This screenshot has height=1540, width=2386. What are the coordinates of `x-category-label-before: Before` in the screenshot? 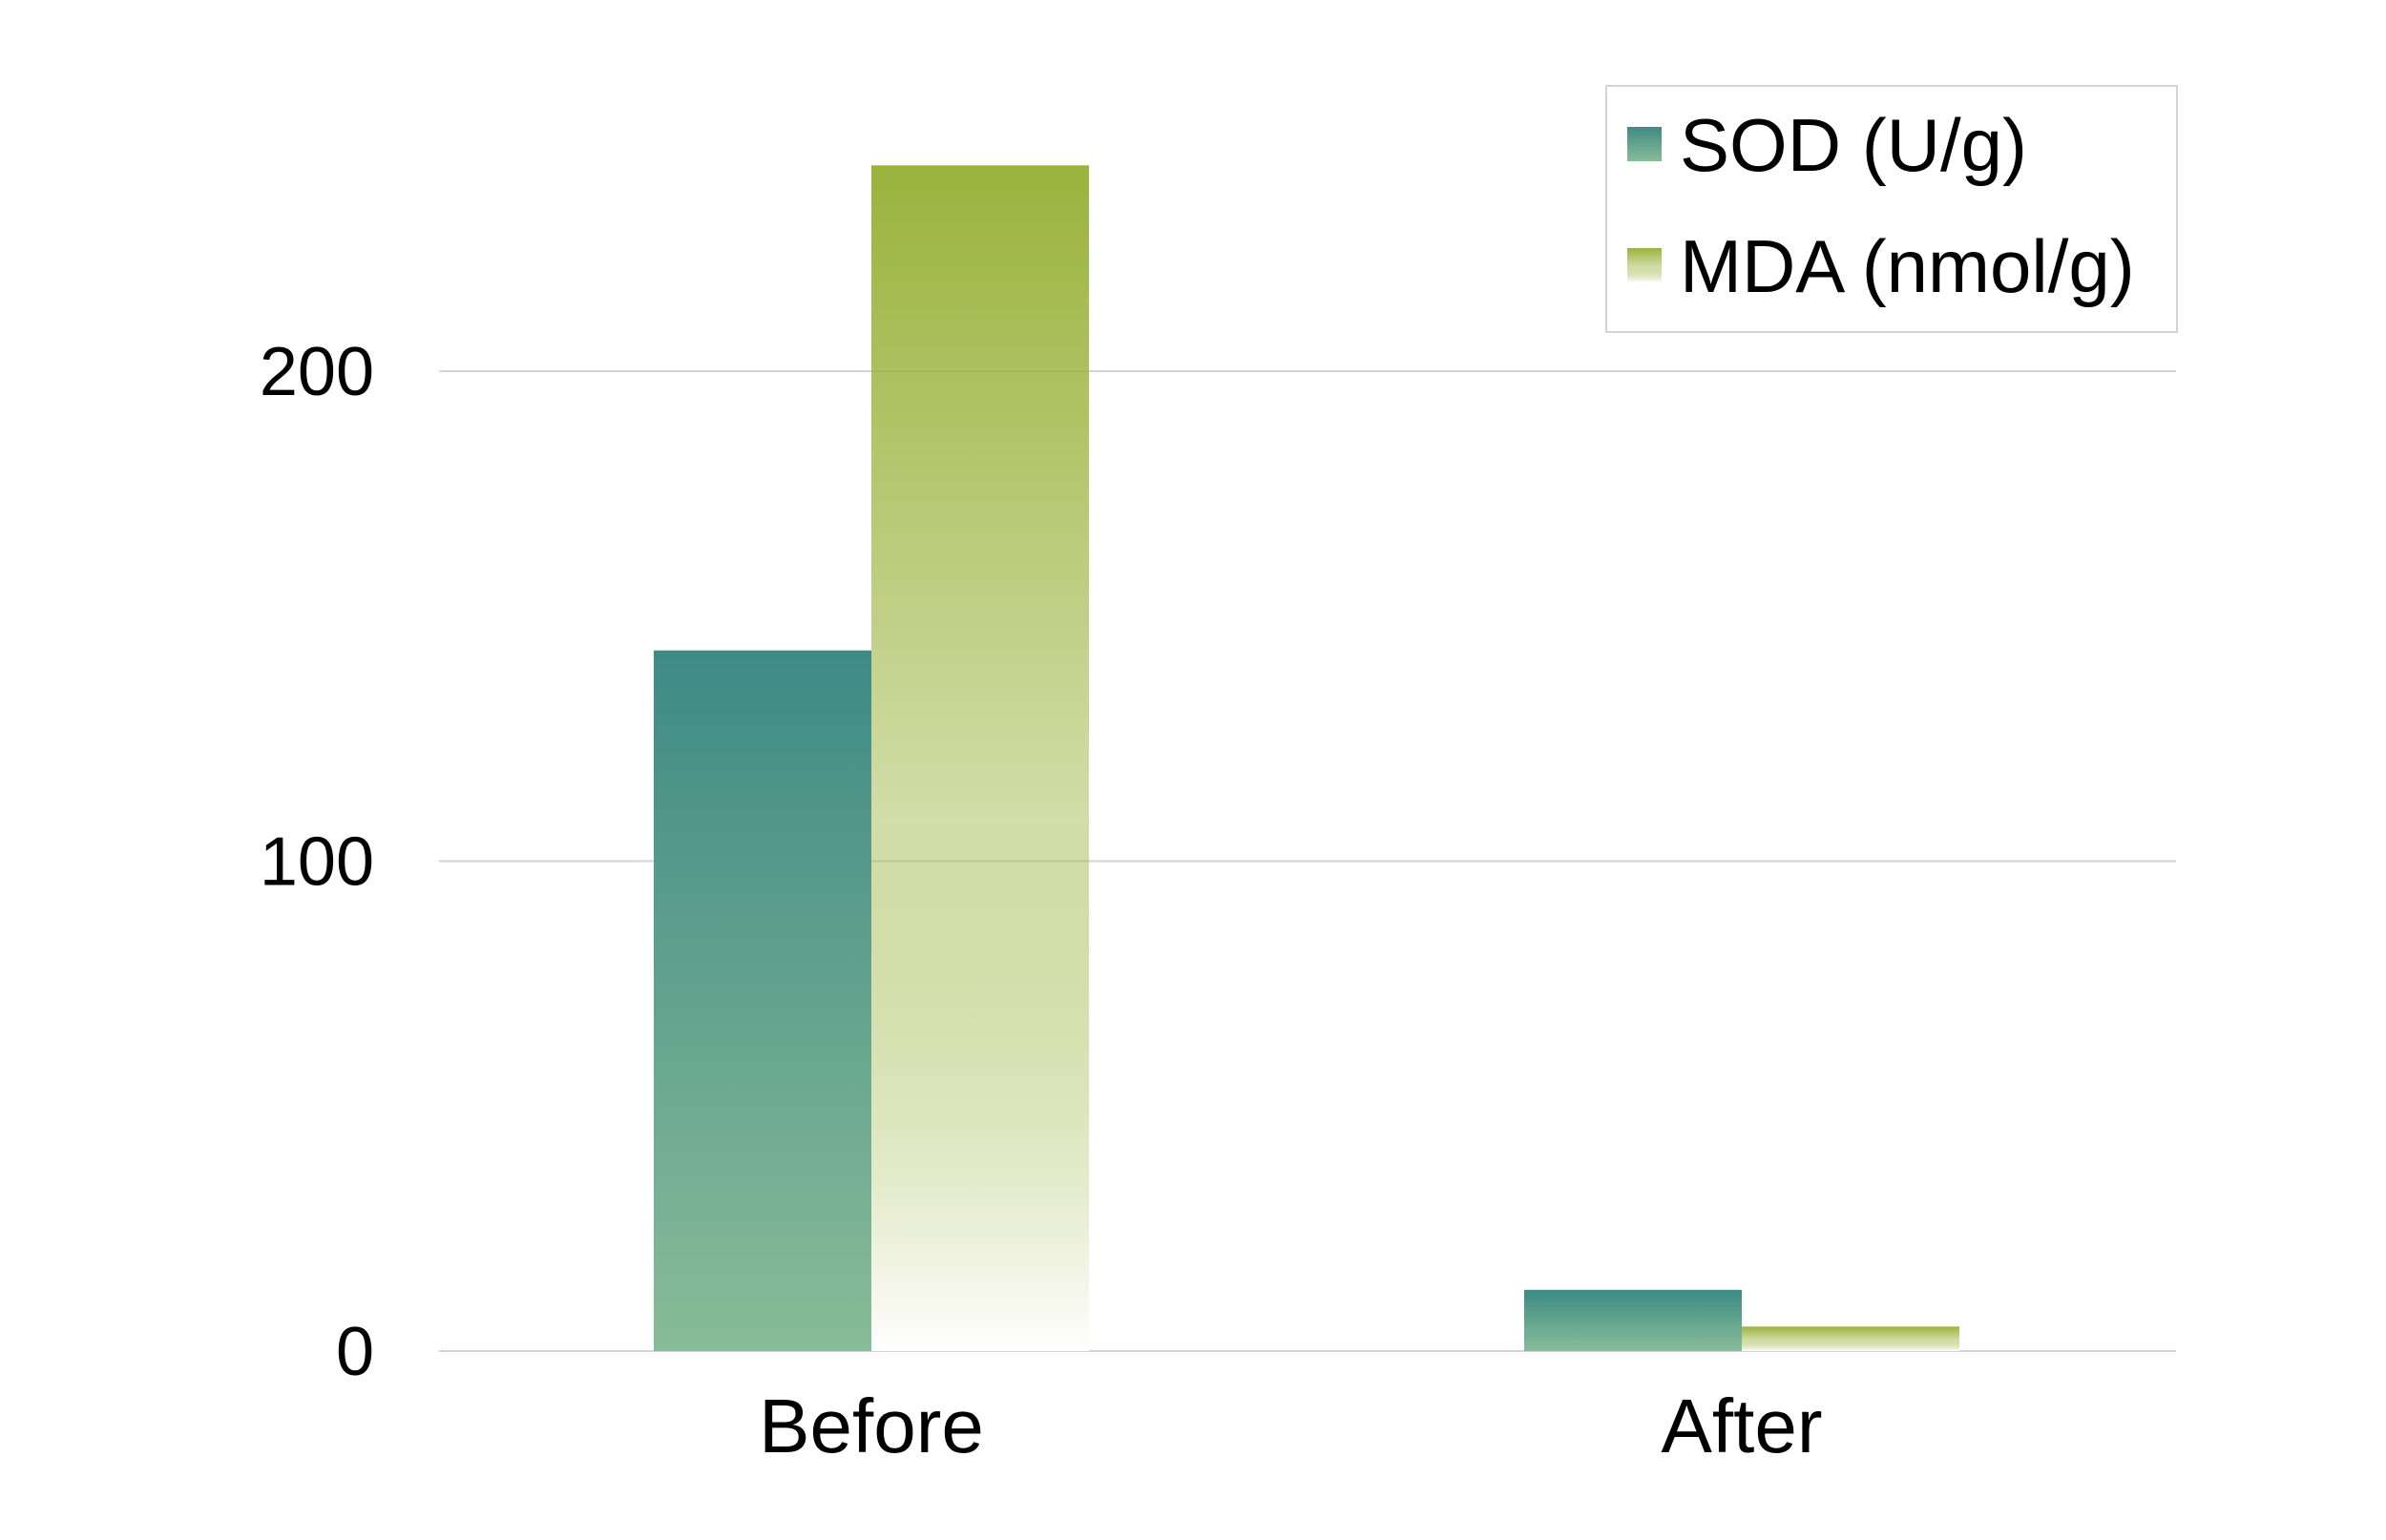 It's located at (872, 1426).